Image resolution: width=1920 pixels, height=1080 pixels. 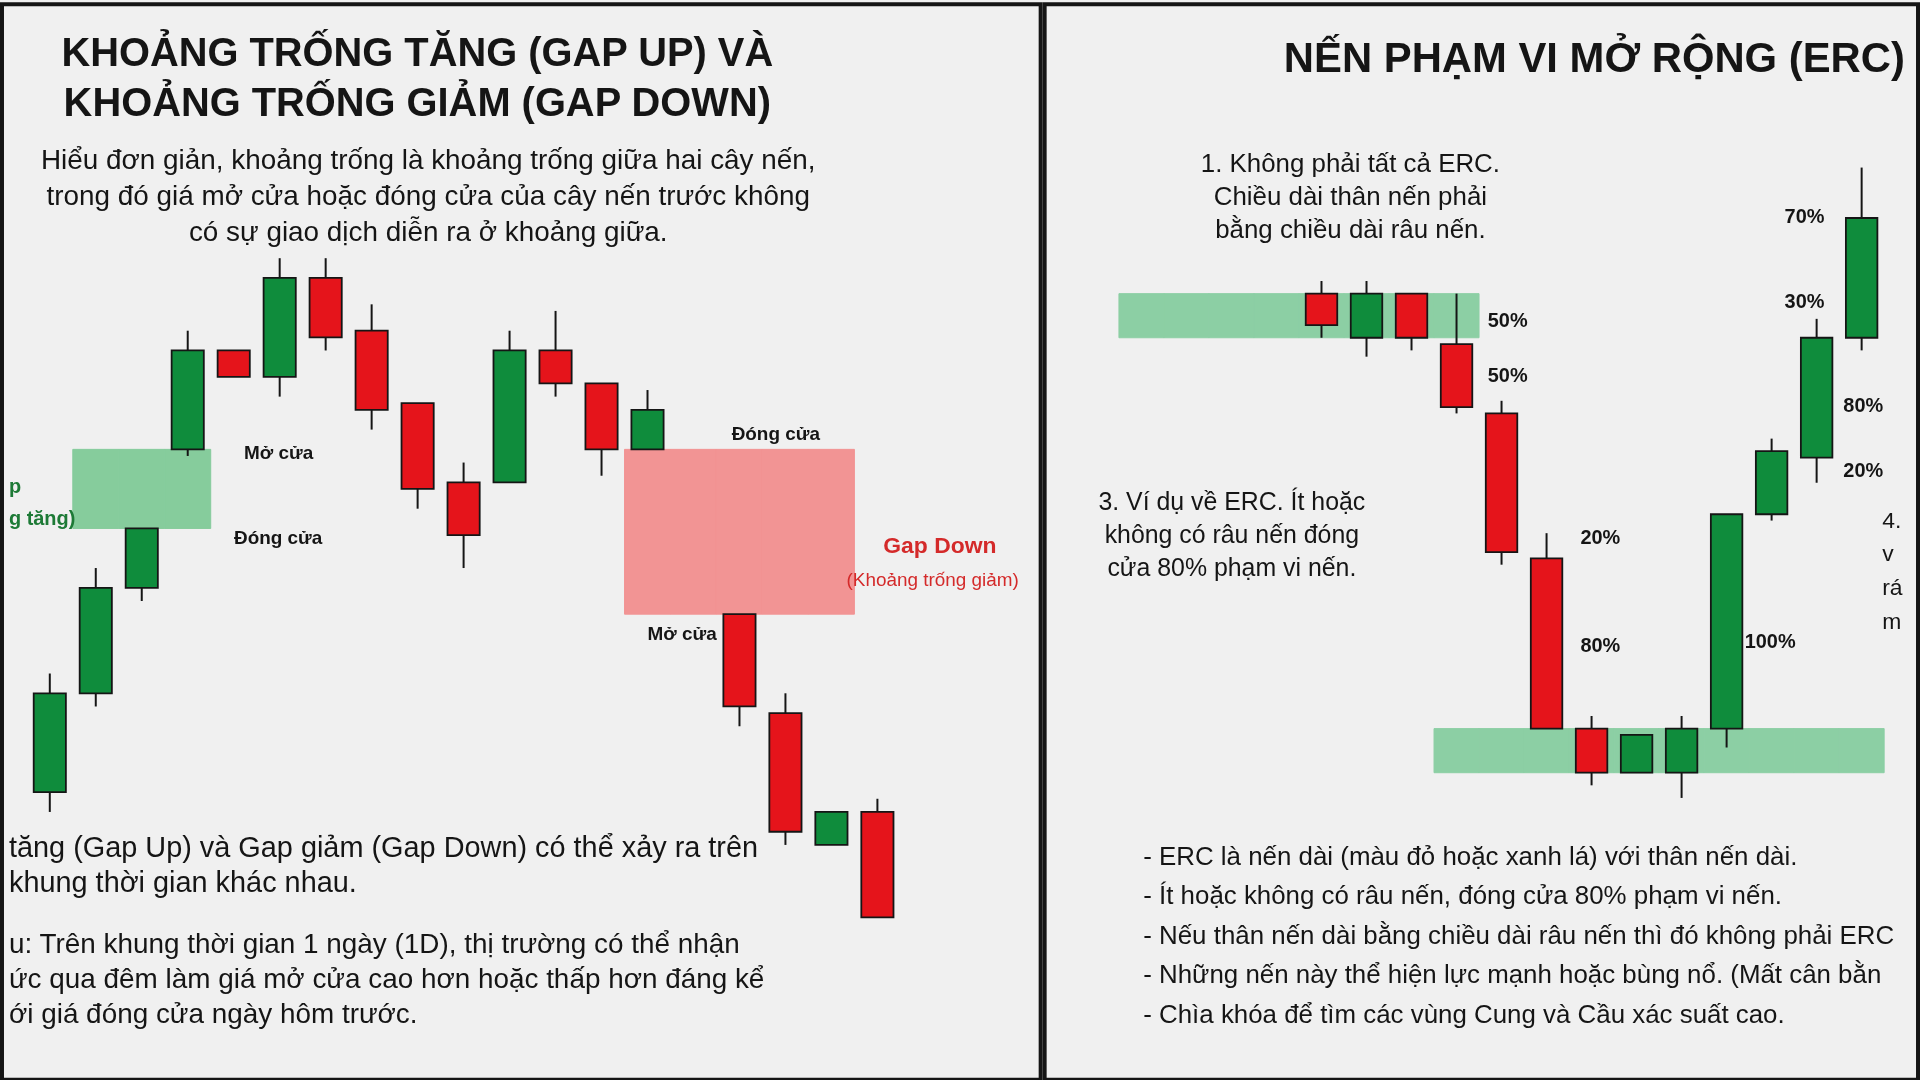 What do you see at coordinates (1470, 855) in the screenshot?
I see `text: - ERC là nến dài (màu đỏ hoặc xanh lá) với thân nến dài.` at bounding box center [1470, 855].